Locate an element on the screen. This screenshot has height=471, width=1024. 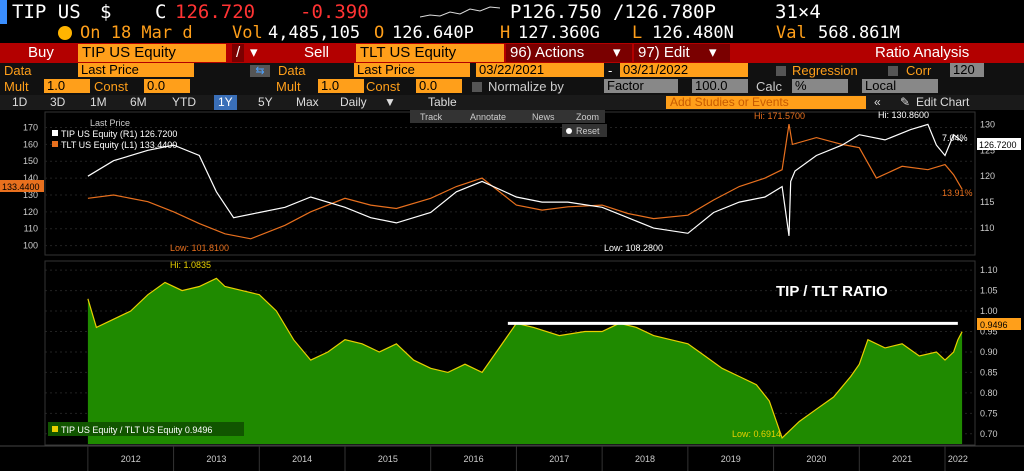
sparkline-icon is located at coordinates (460, 12).